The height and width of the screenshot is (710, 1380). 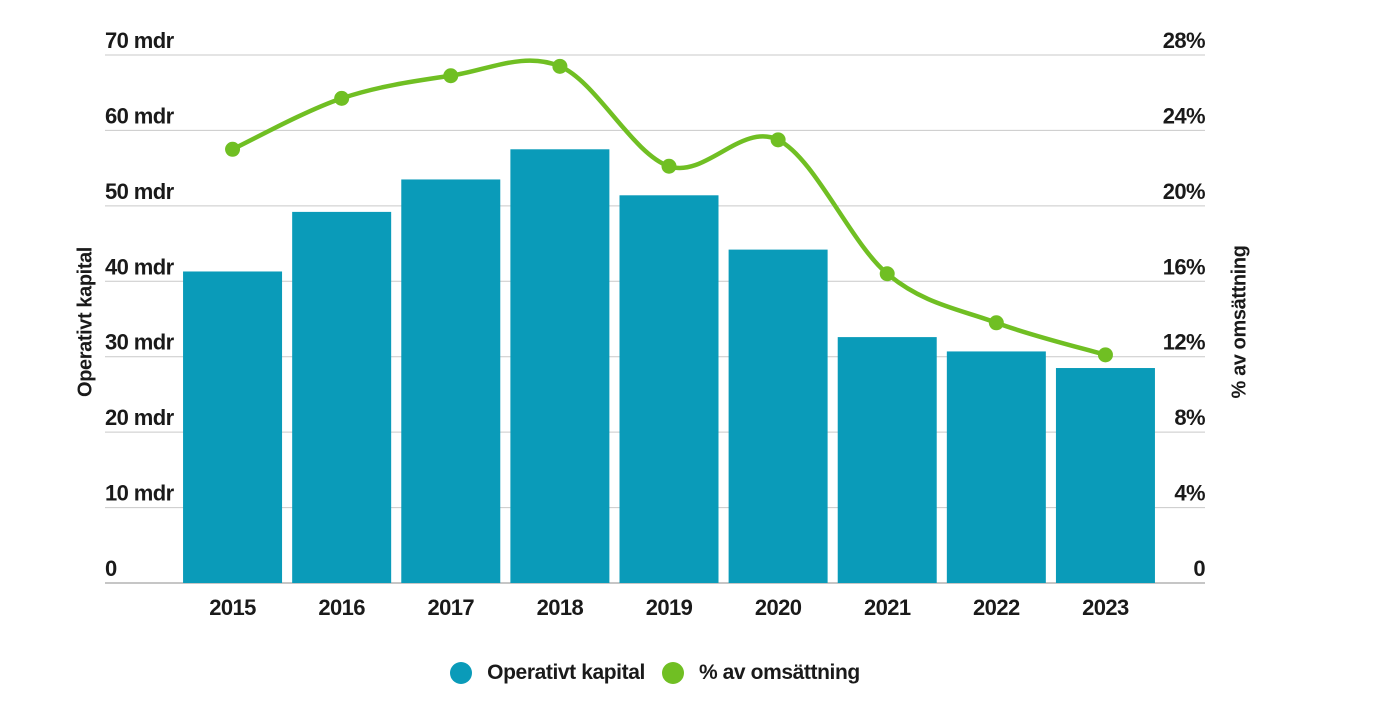 I want to click on bar-2018, so click(x=560, y=366).